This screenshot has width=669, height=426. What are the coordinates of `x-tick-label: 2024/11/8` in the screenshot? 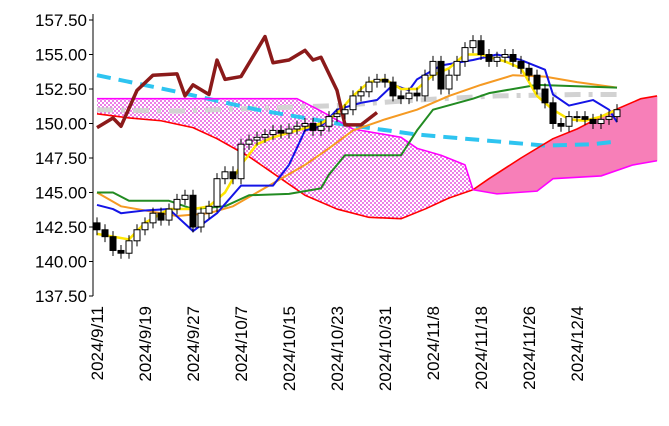 It's located at (433, 343).